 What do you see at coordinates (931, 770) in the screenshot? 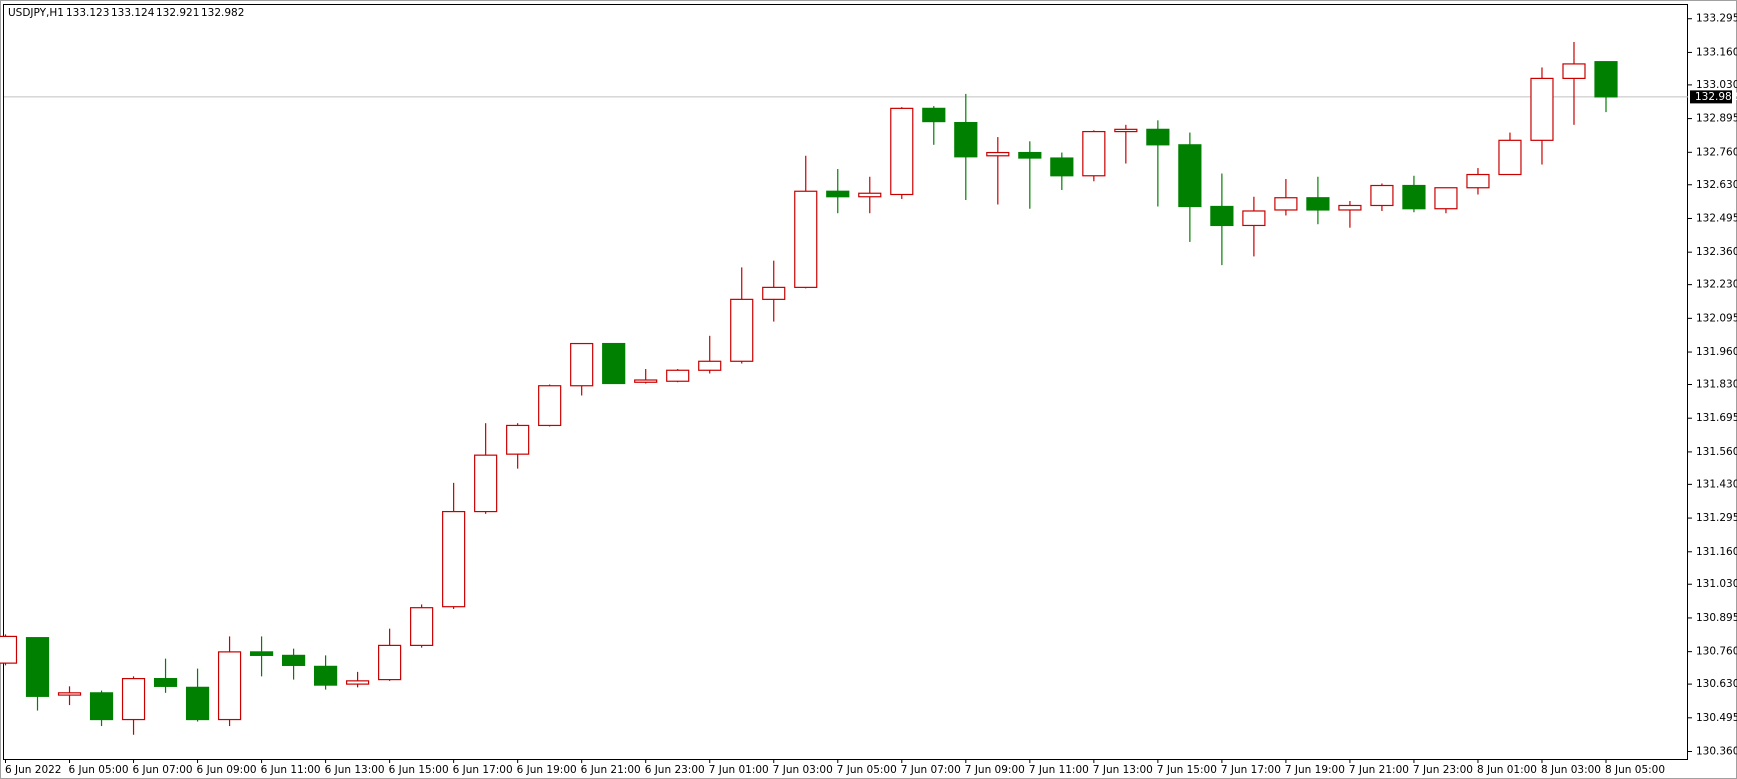
I see `x-tick-label: 7 Jun 07:00` at bounding box center [931, 770].